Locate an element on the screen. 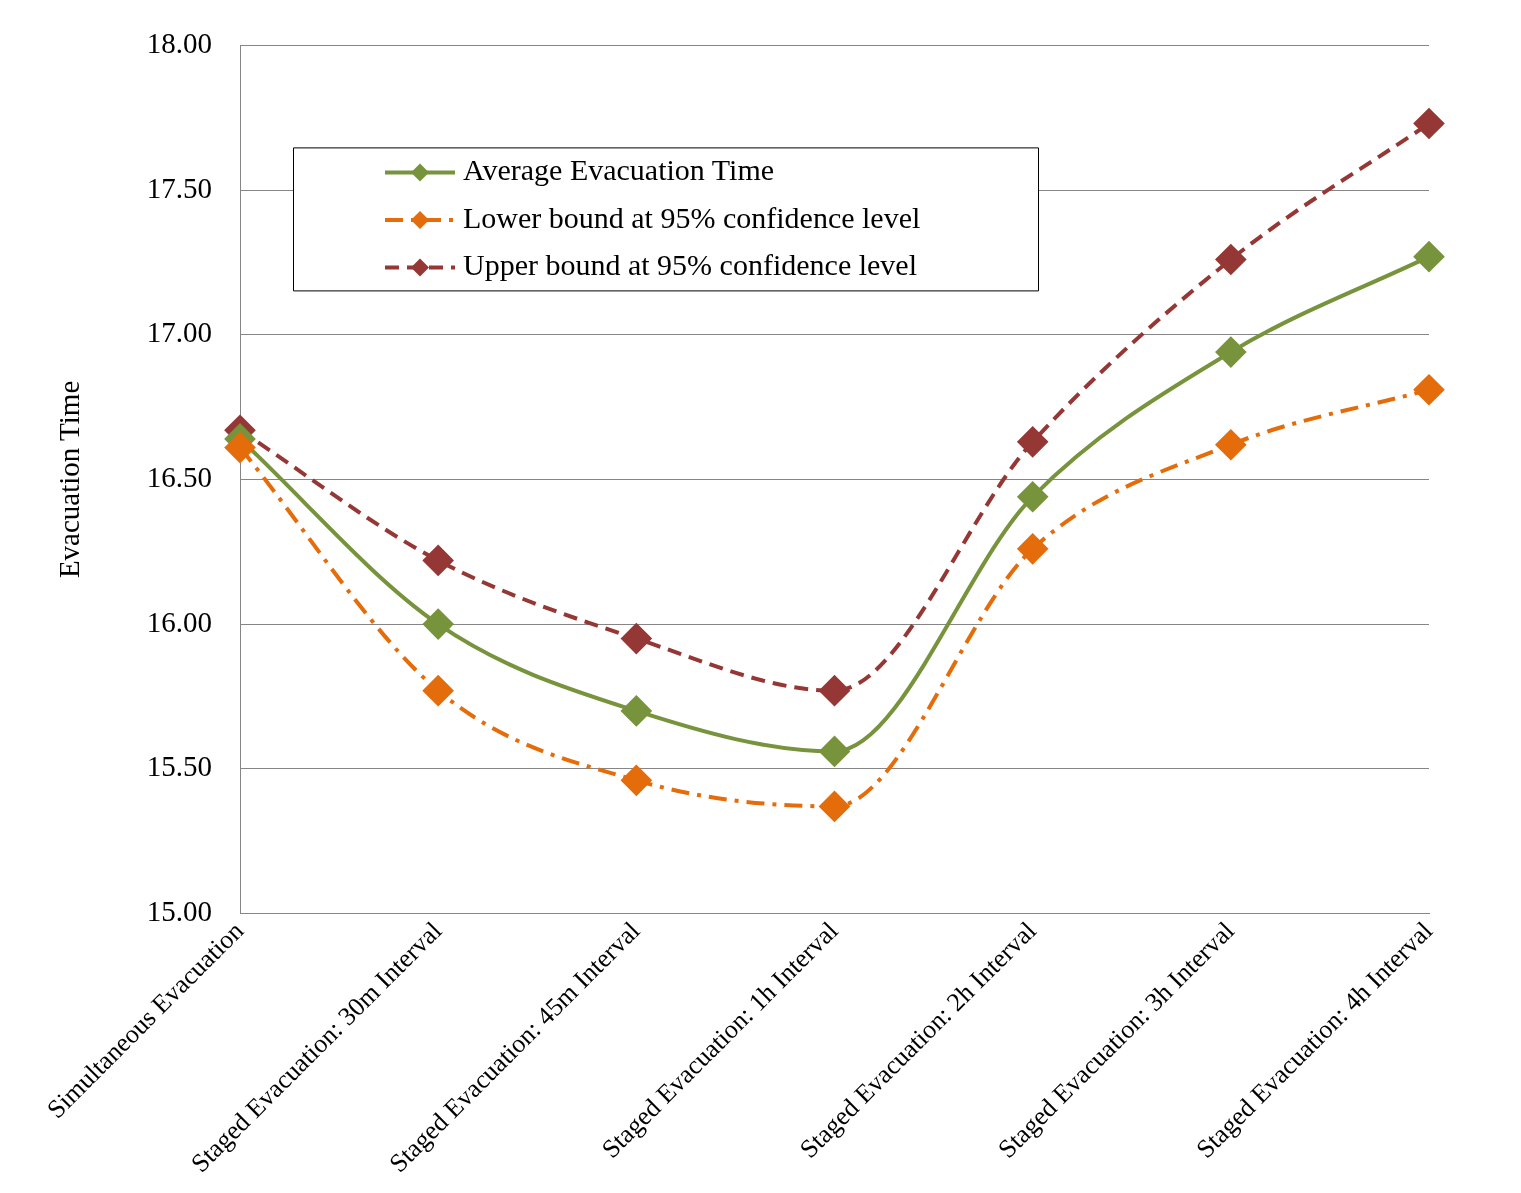  legend-label: Lower bound at 95% confidence level is located at coordinates (692, 217).